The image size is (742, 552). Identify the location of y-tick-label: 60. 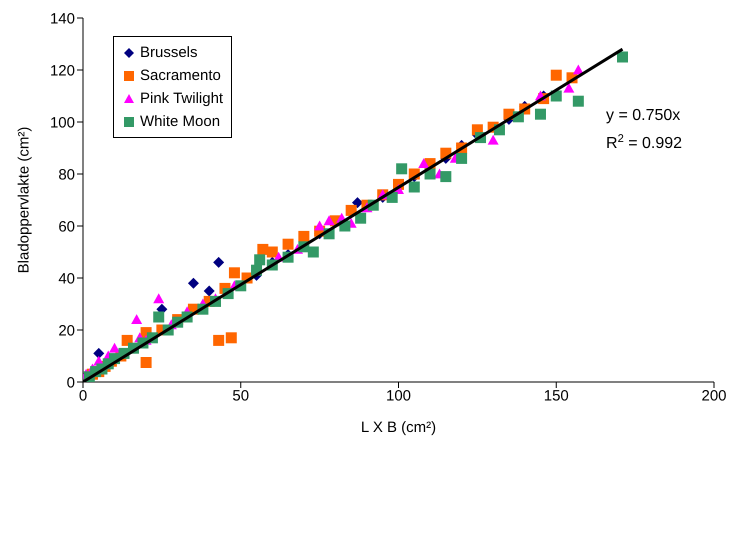
(66, 227).